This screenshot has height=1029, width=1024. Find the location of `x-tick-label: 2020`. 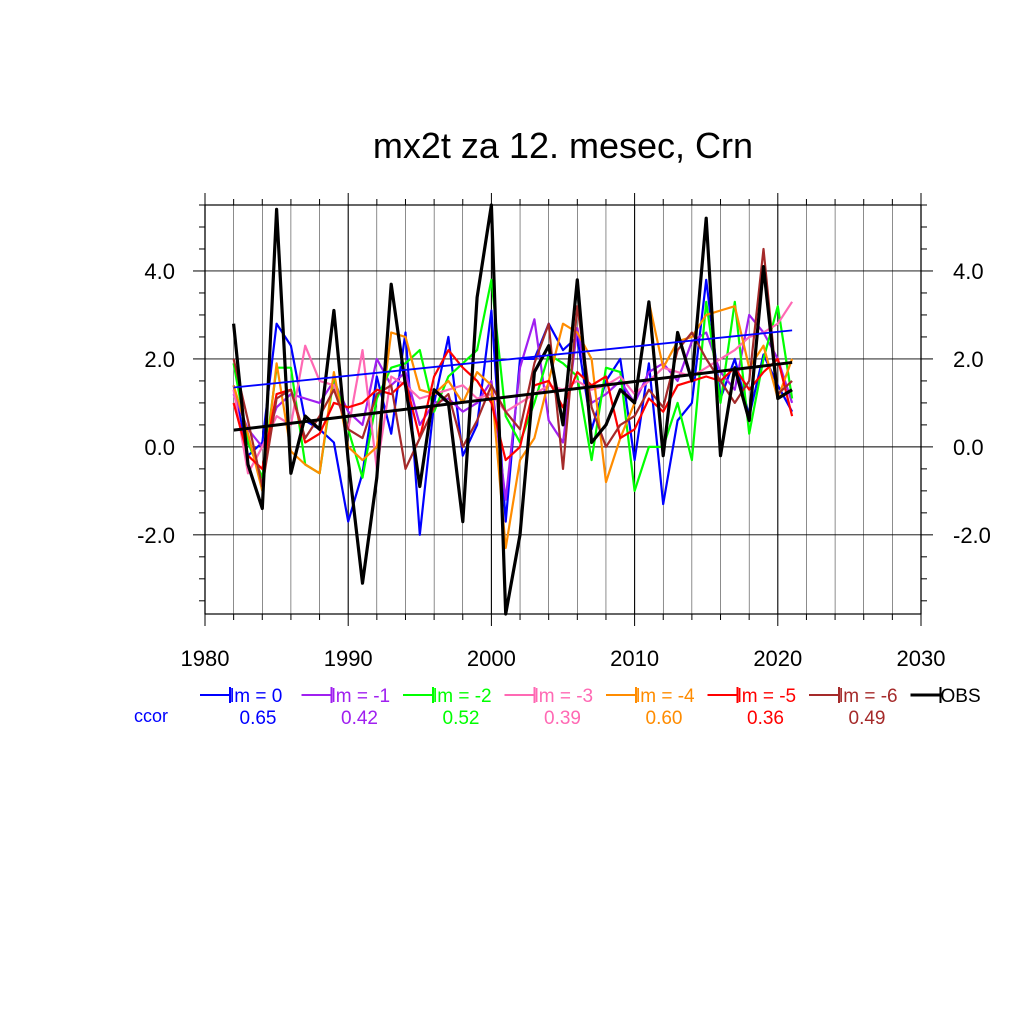

x-tick-label: 2020 is located at coordinates (777, 658).